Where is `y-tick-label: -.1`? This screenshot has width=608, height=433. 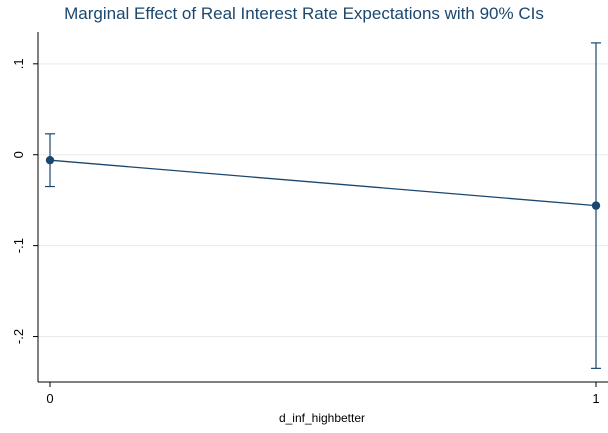 y-tick-label: -.1 is located at coordinates (18, 245).